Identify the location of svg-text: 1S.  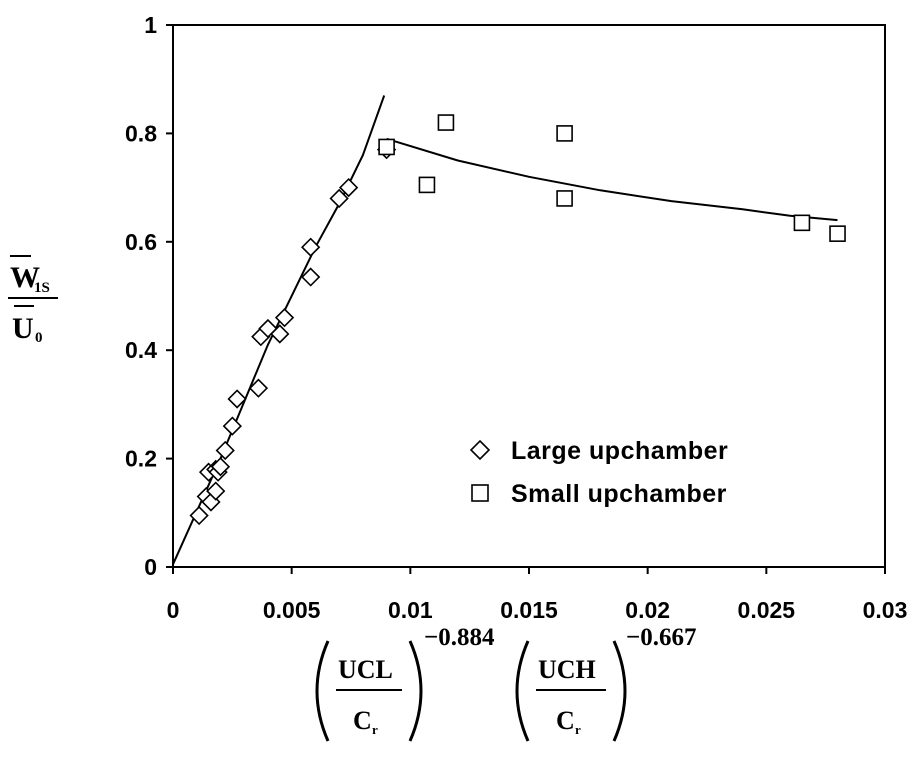
(42, 288).